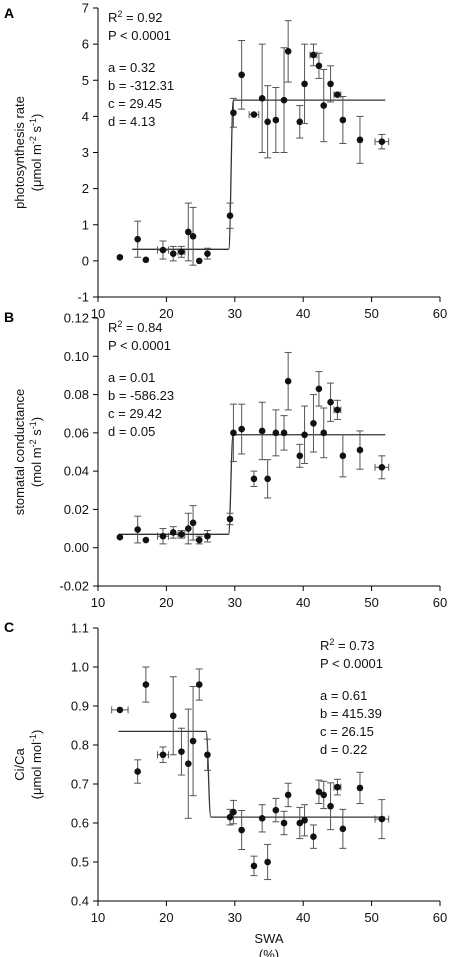 The image size is (454, 957). I want to click on fit-parameter: c = 29.45, so click(135, 103).